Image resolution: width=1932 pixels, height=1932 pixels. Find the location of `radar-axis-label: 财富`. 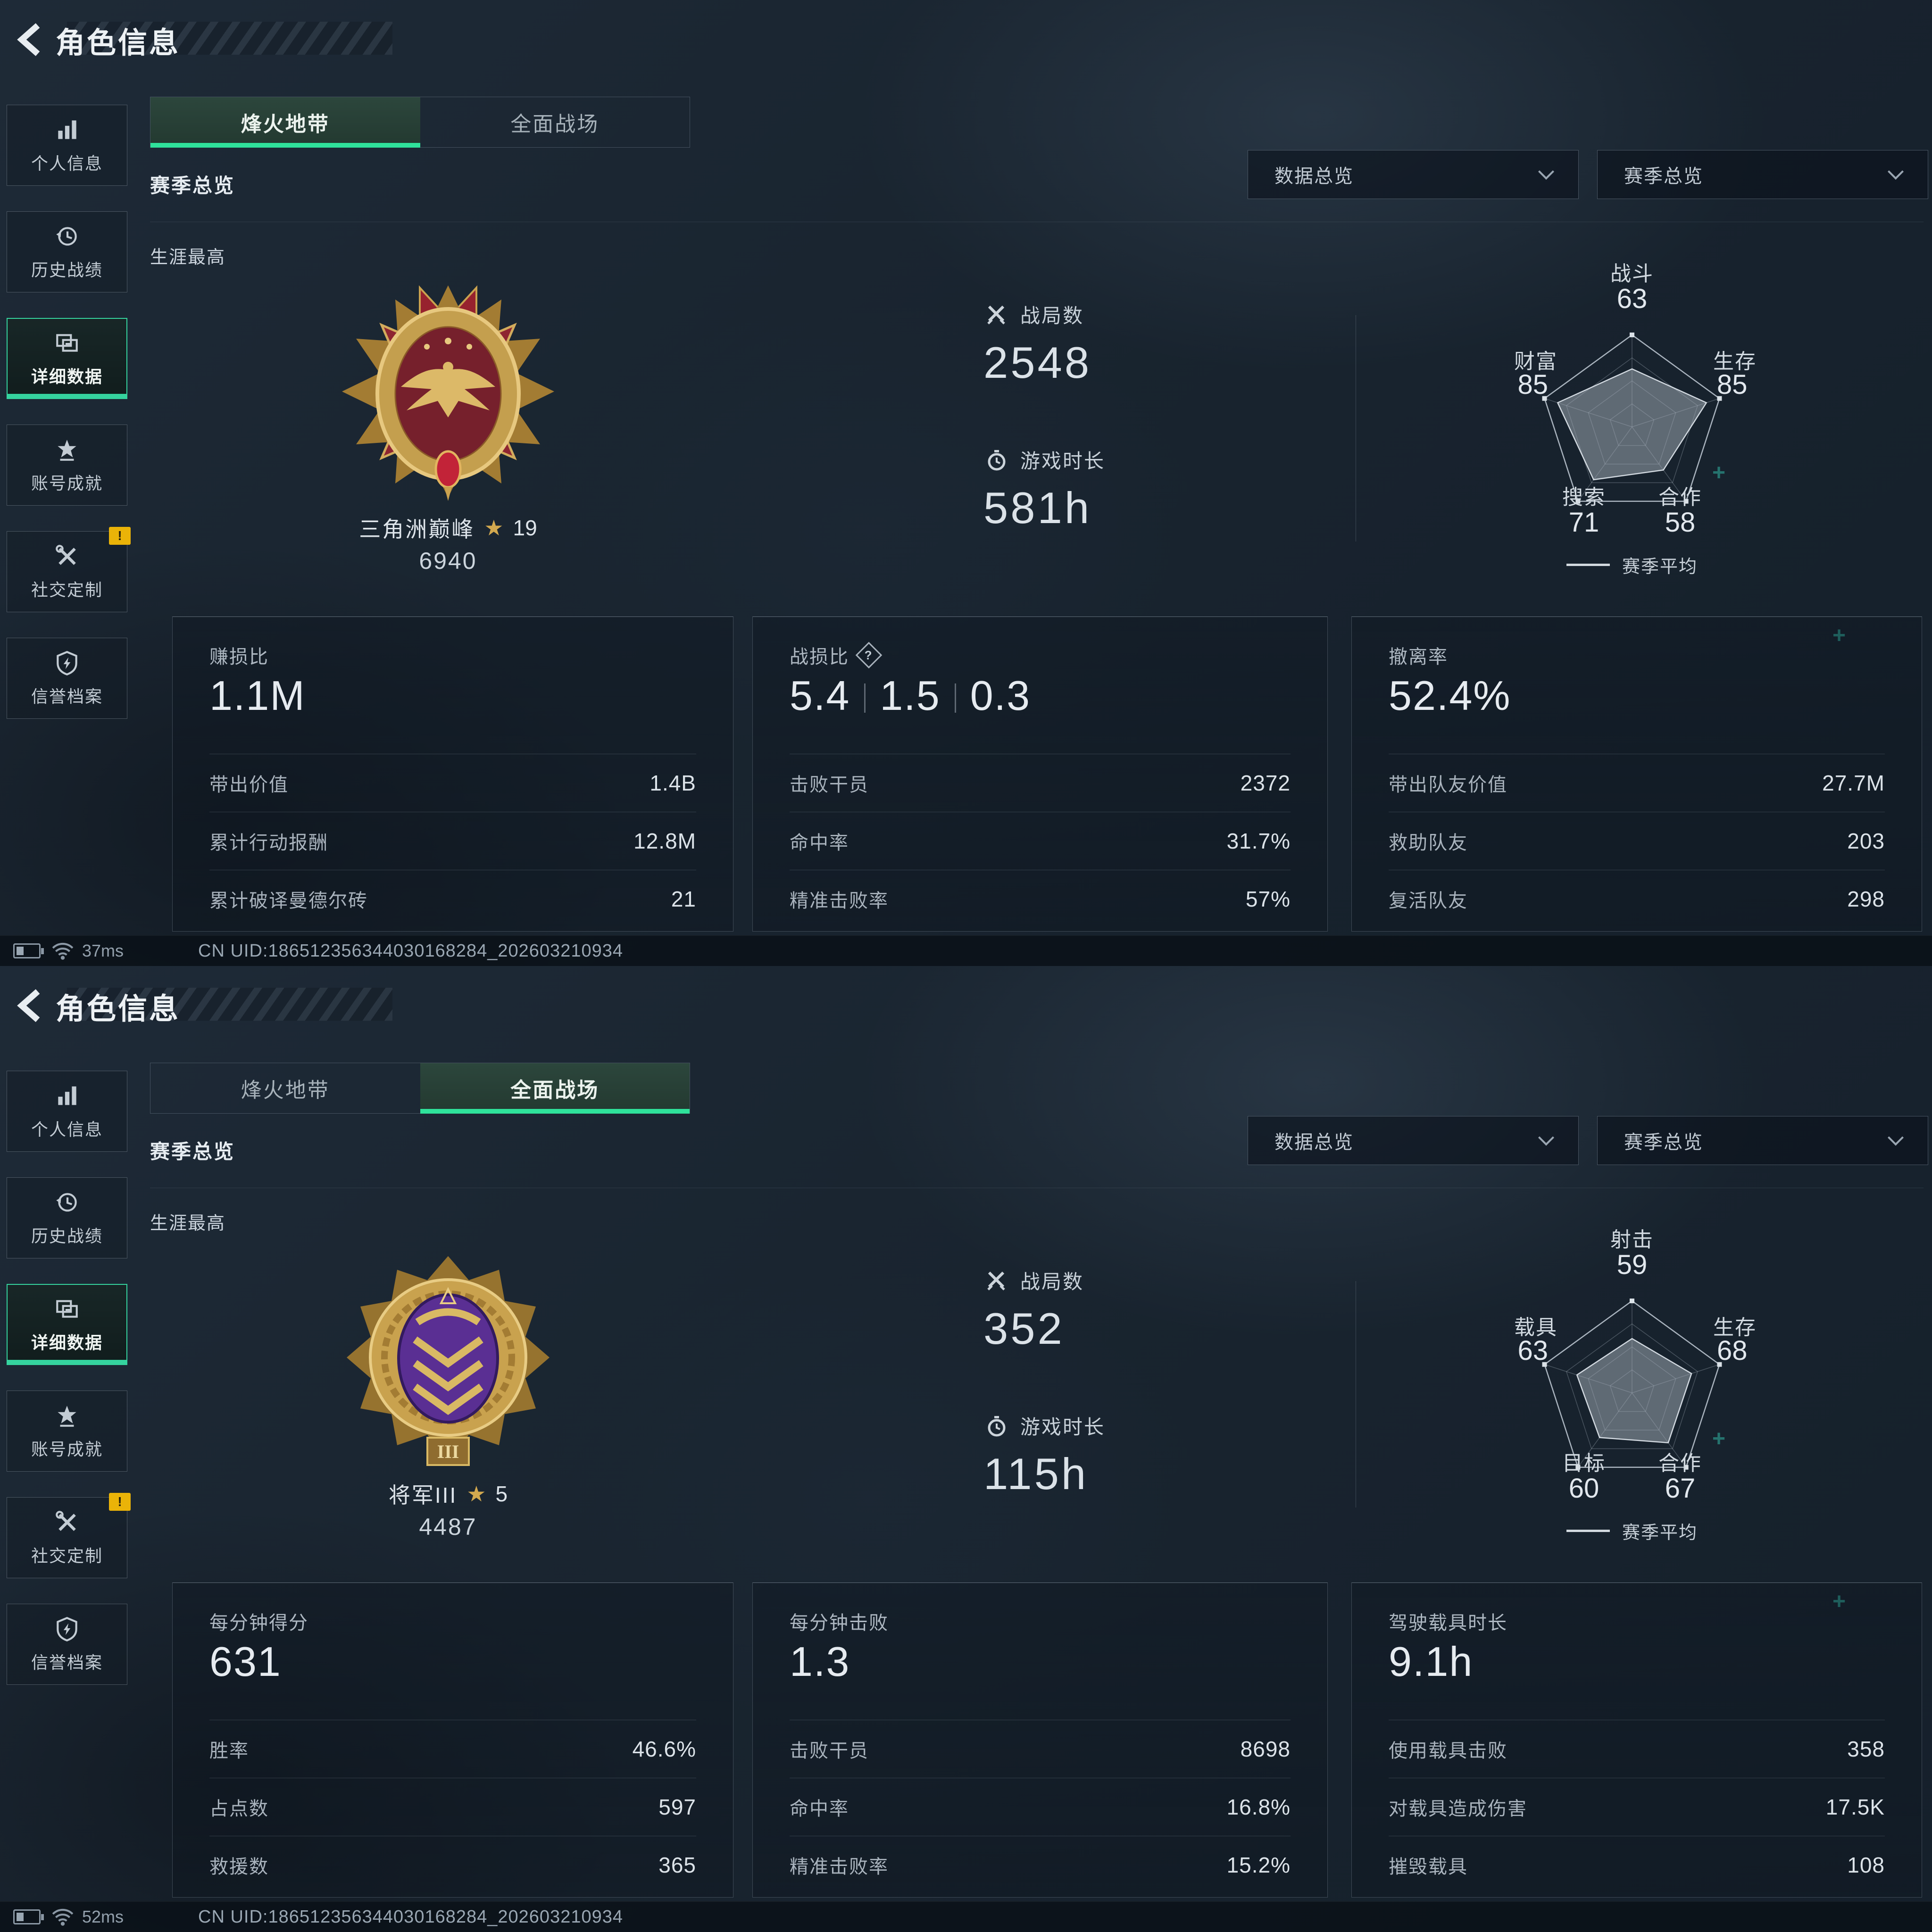

radar-axis-label: 财富 is located at coordinates (1535, 361).